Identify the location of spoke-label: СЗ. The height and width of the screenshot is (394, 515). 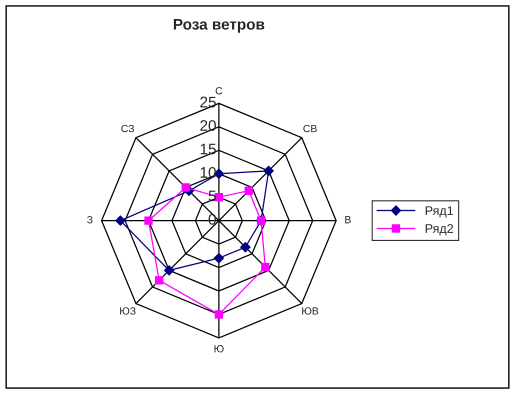
(127, 128).